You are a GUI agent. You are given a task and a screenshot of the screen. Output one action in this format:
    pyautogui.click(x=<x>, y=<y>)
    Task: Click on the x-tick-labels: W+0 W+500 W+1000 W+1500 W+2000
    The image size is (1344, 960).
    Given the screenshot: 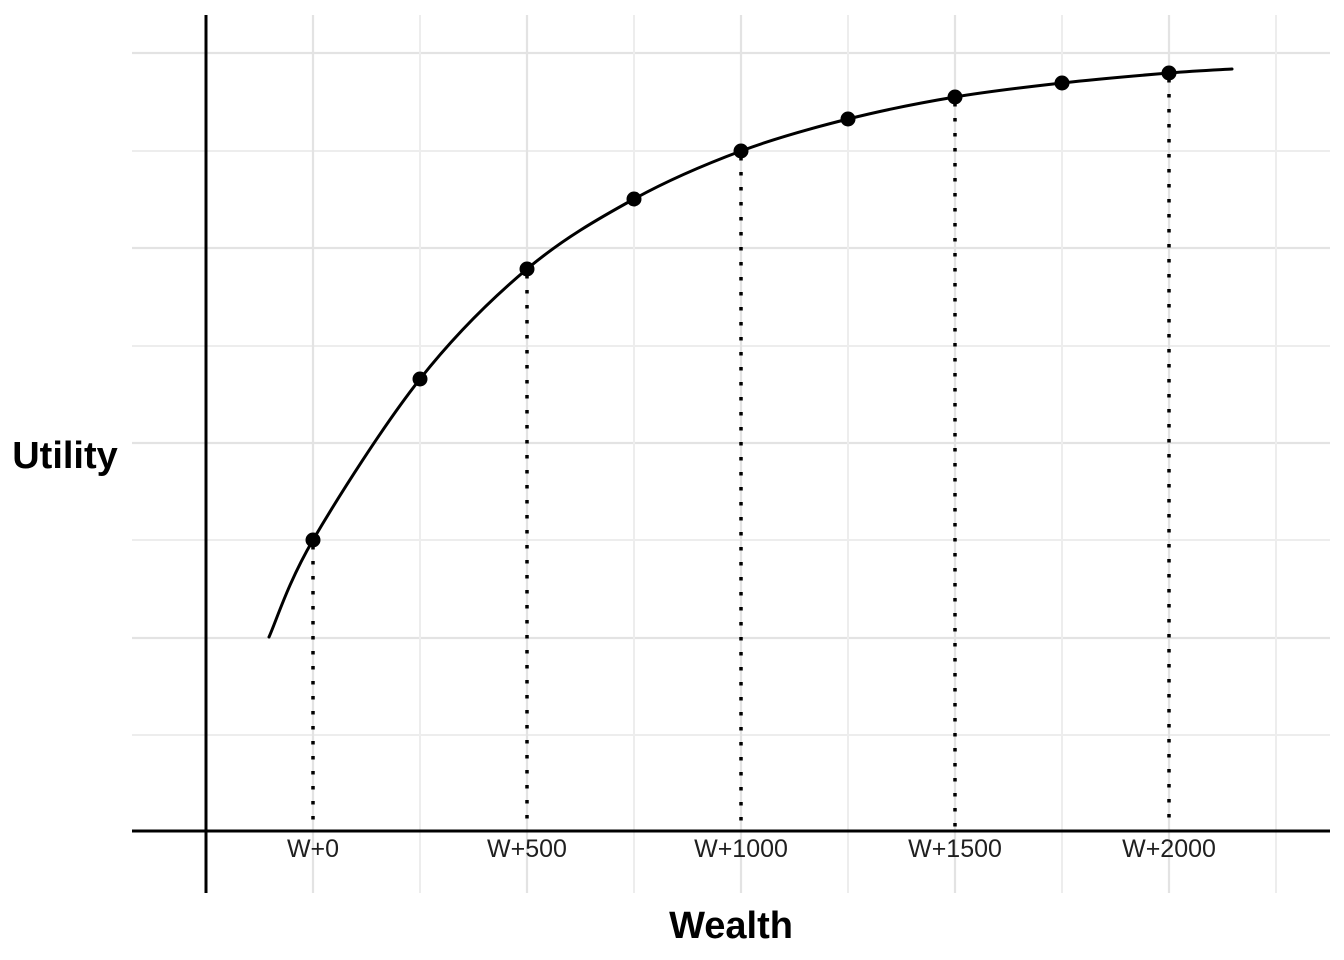 What is the action you would take?
    pyautogui.click(x=751, y=849)
    